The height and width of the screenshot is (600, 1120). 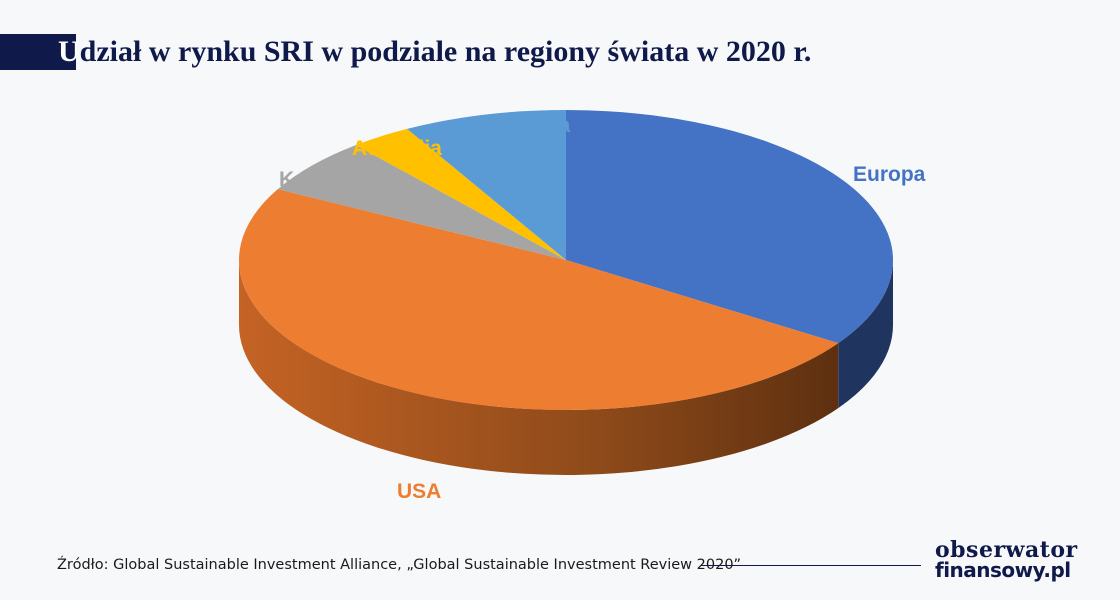 What do you see at coordinates (397, 148) in the screenshot?
I see `slice-label-australia: Australia` at bounding box center [397, 148].